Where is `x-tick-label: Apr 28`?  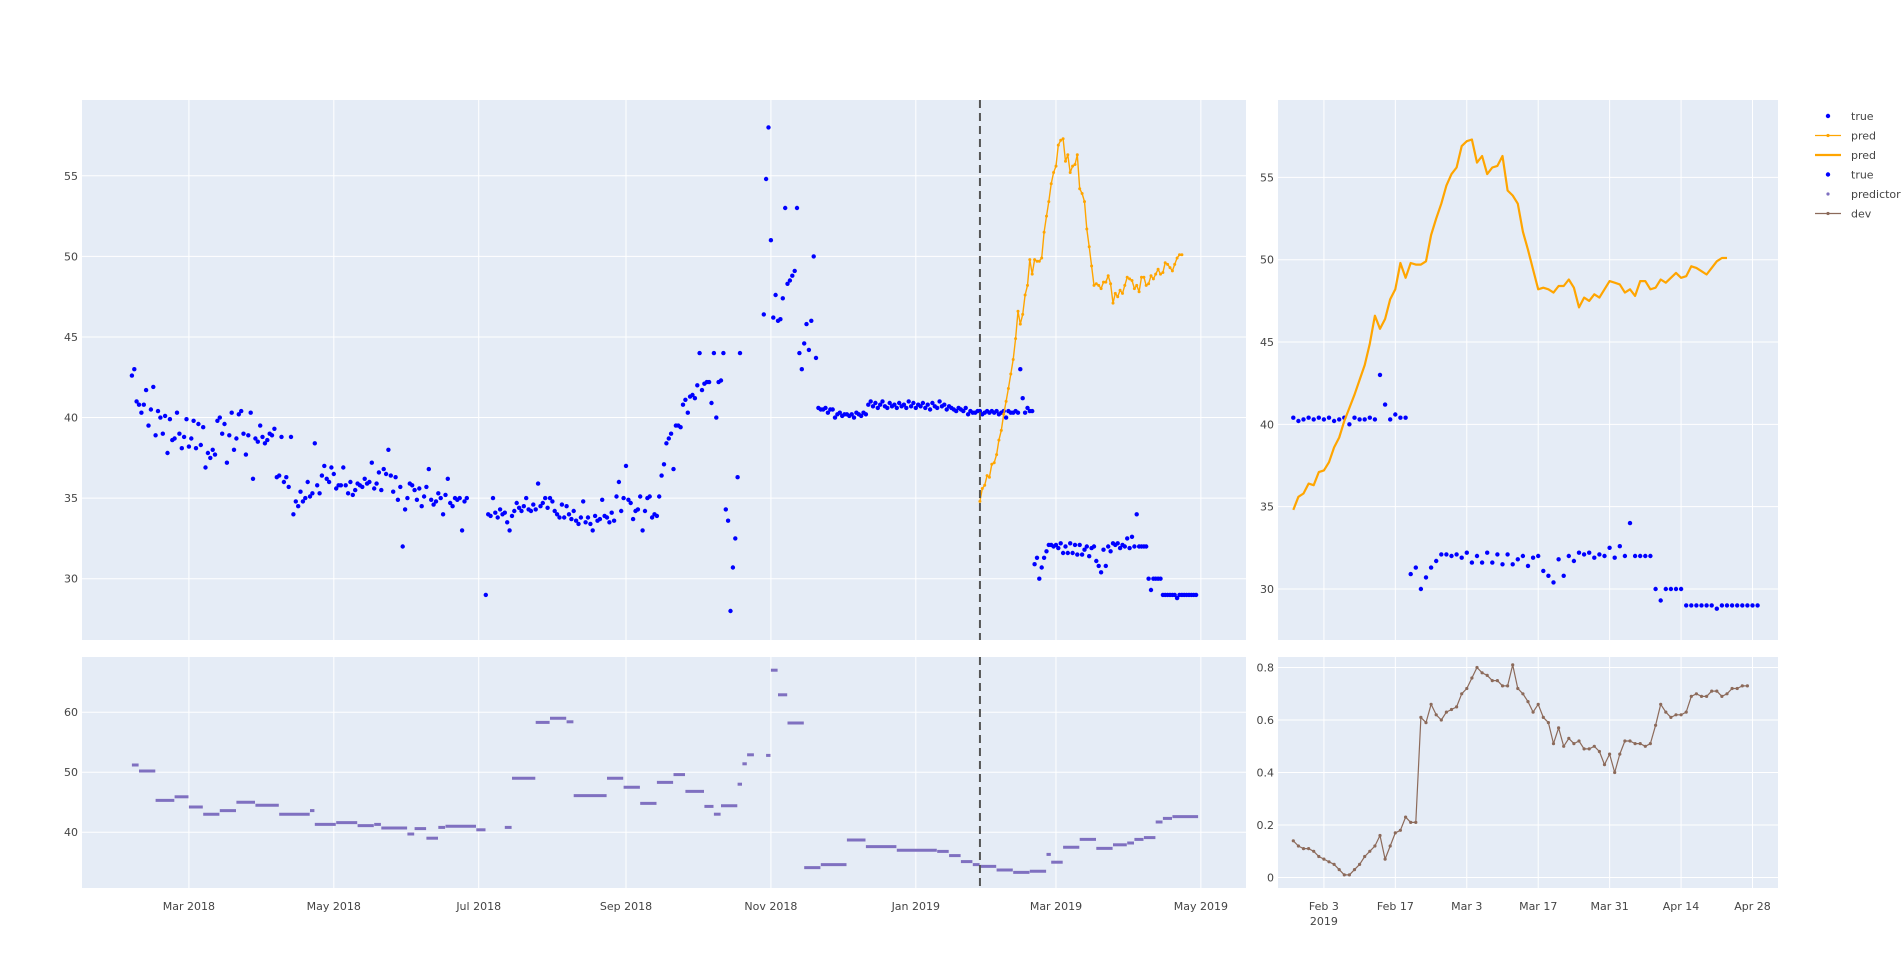
x-tick-label: Apr 28 is located at coordinates (1752, 906).